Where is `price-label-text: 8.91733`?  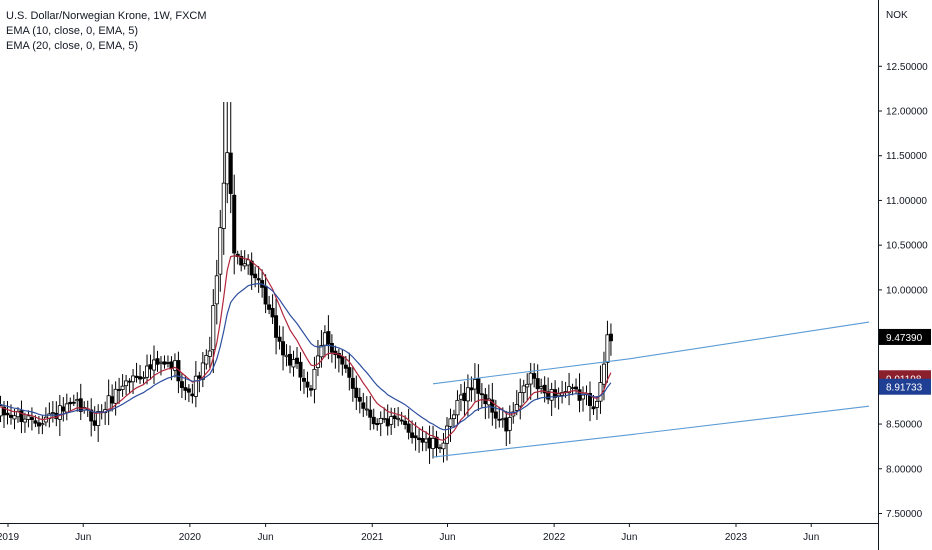
price-label-text: 8.91733 is located at coordinates (904, 388).